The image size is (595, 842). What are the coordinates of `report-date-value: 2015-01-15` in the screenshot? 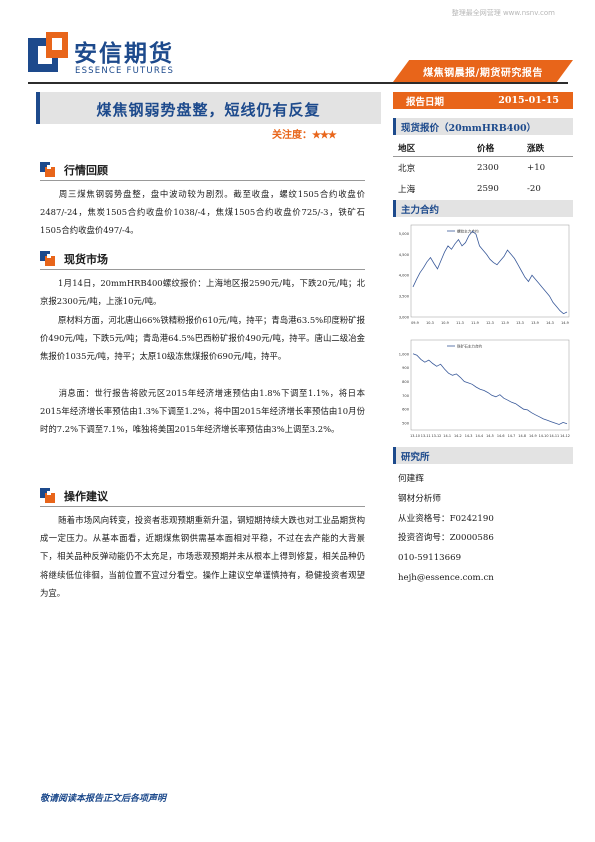 It's located at (528, 100).